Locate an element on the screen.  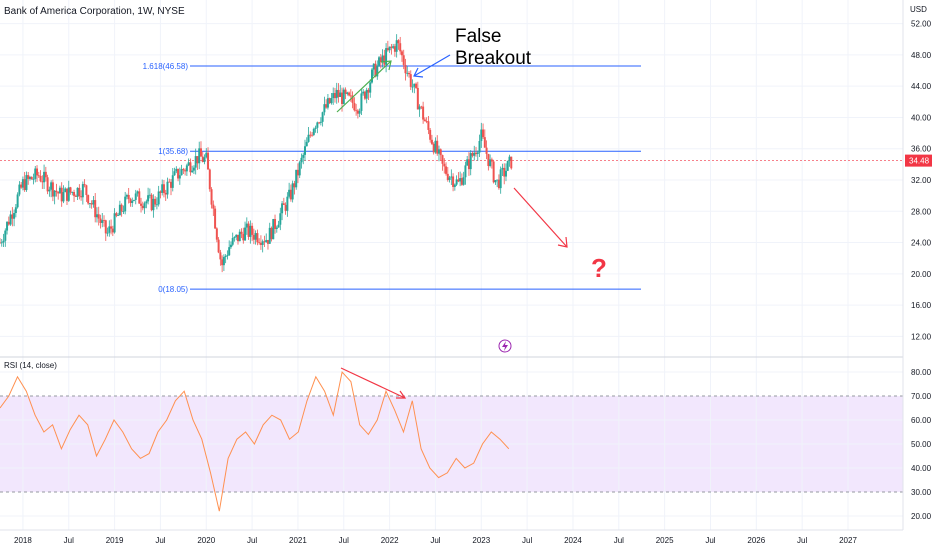
rsi-axis: 80.00 70.00 60.00 50.00 40.00 30.00 20.00 is located at coordinates (921, 444).